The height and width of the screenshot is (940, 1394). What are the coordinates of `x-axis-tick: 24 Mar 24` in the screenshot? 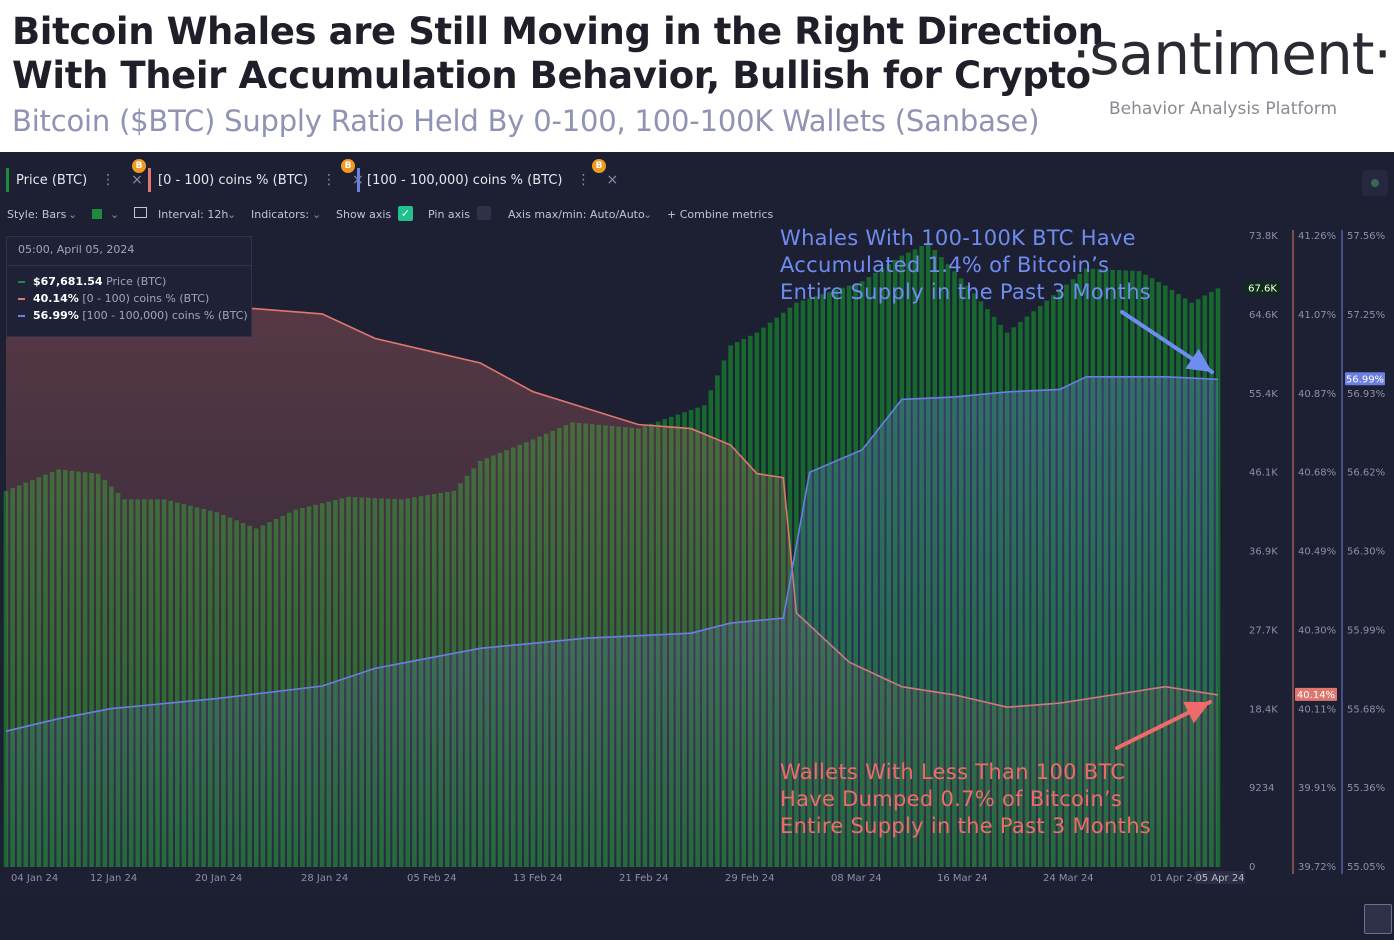 It's located at (1068, 878).